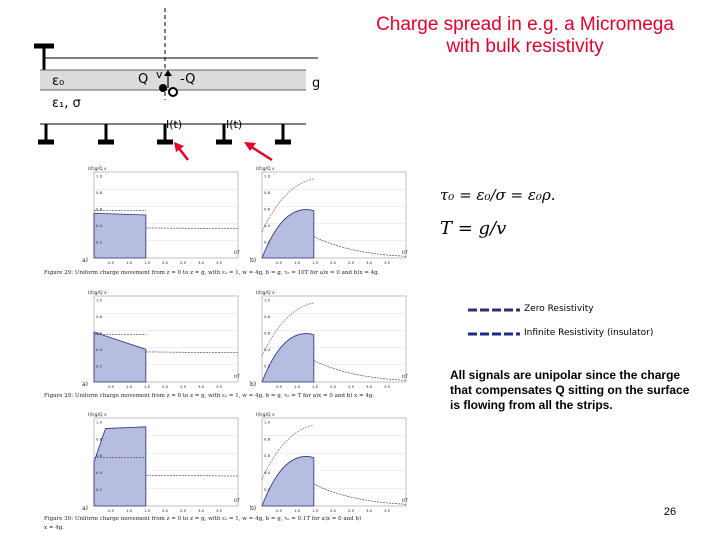 The width and height of the screenshot is (720, 540). What do you see at coordinates (188, 79) in the screenshot?
I see `label-charge-neg-q: -Q` at bounding box center [188, 79].